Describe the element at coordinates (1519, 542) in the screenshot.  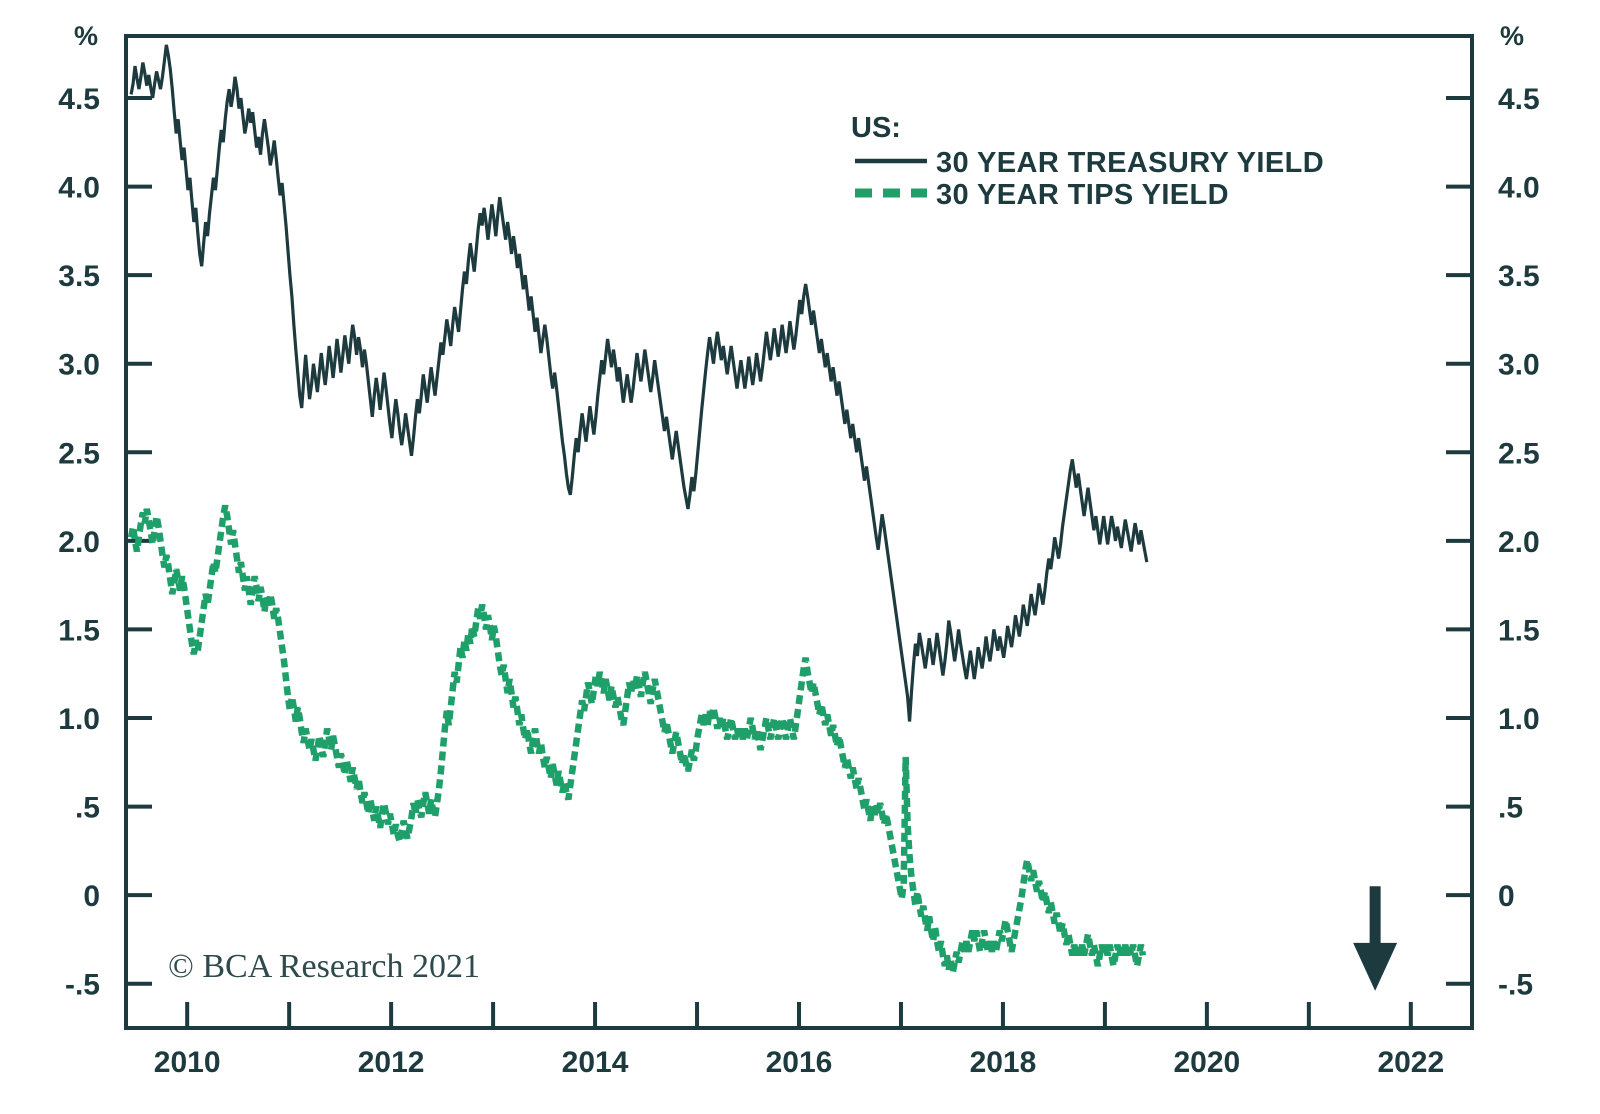
I see `y-tick-label-right-5: 2.0` at that location.